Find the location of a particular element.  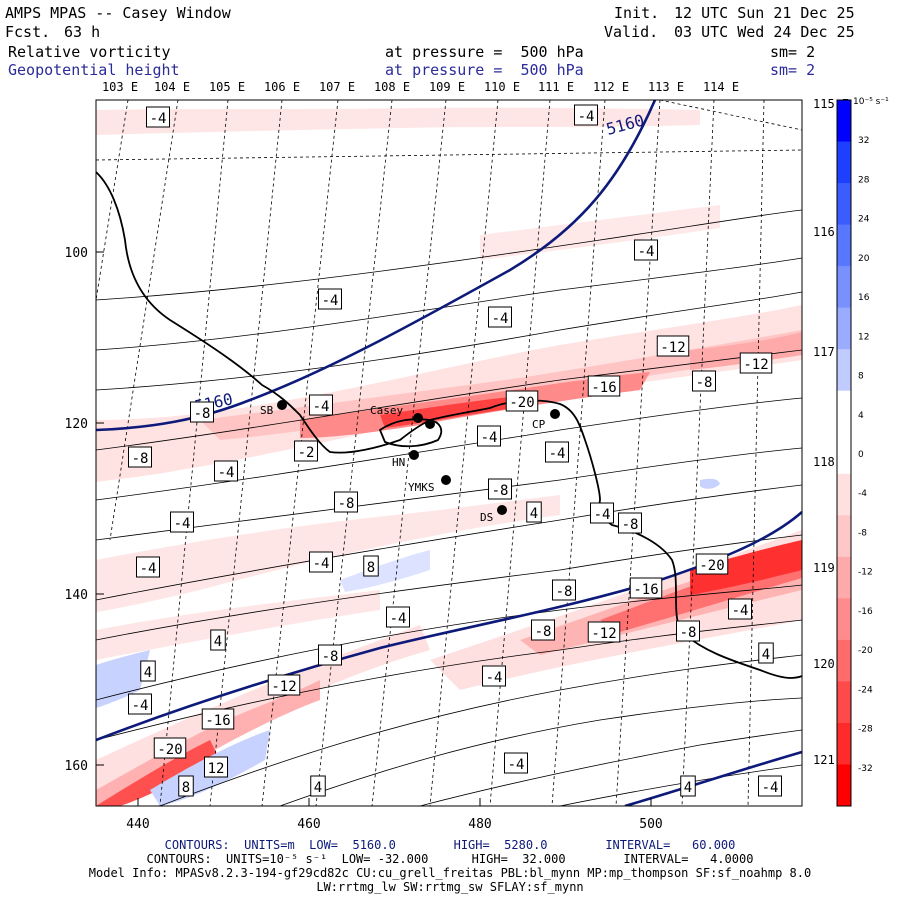

color-bar-tick-label: -8 is located at coordinates (862, 533).